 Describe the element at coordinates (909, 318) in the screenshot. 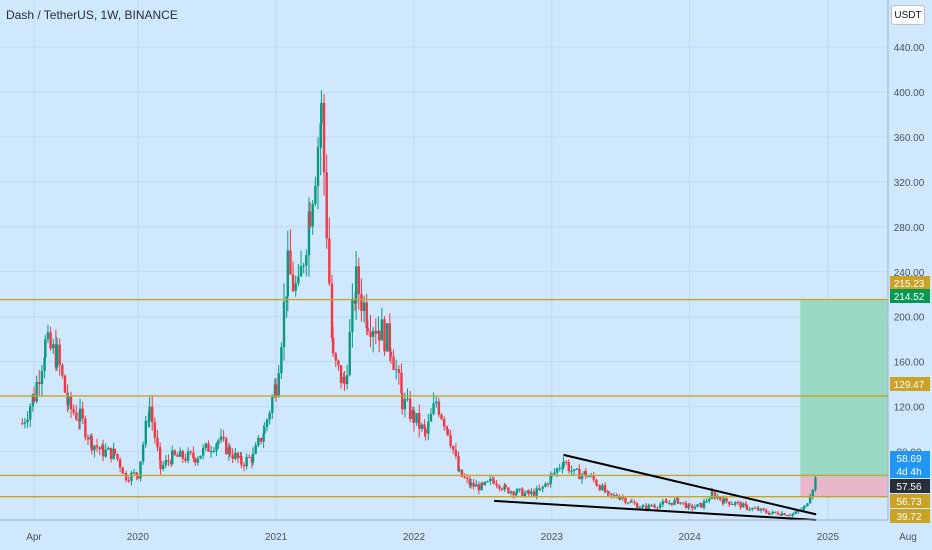

I see `y-tick-label: 200.00` at that location.